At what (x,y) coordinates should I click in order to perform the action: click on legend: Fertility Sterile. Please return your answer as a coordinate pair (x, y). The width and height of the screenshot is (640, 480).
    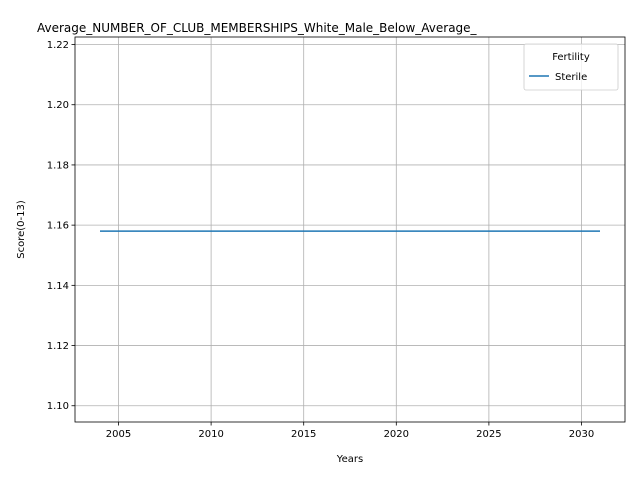
    Looking at the image, I should click on (571, 67).